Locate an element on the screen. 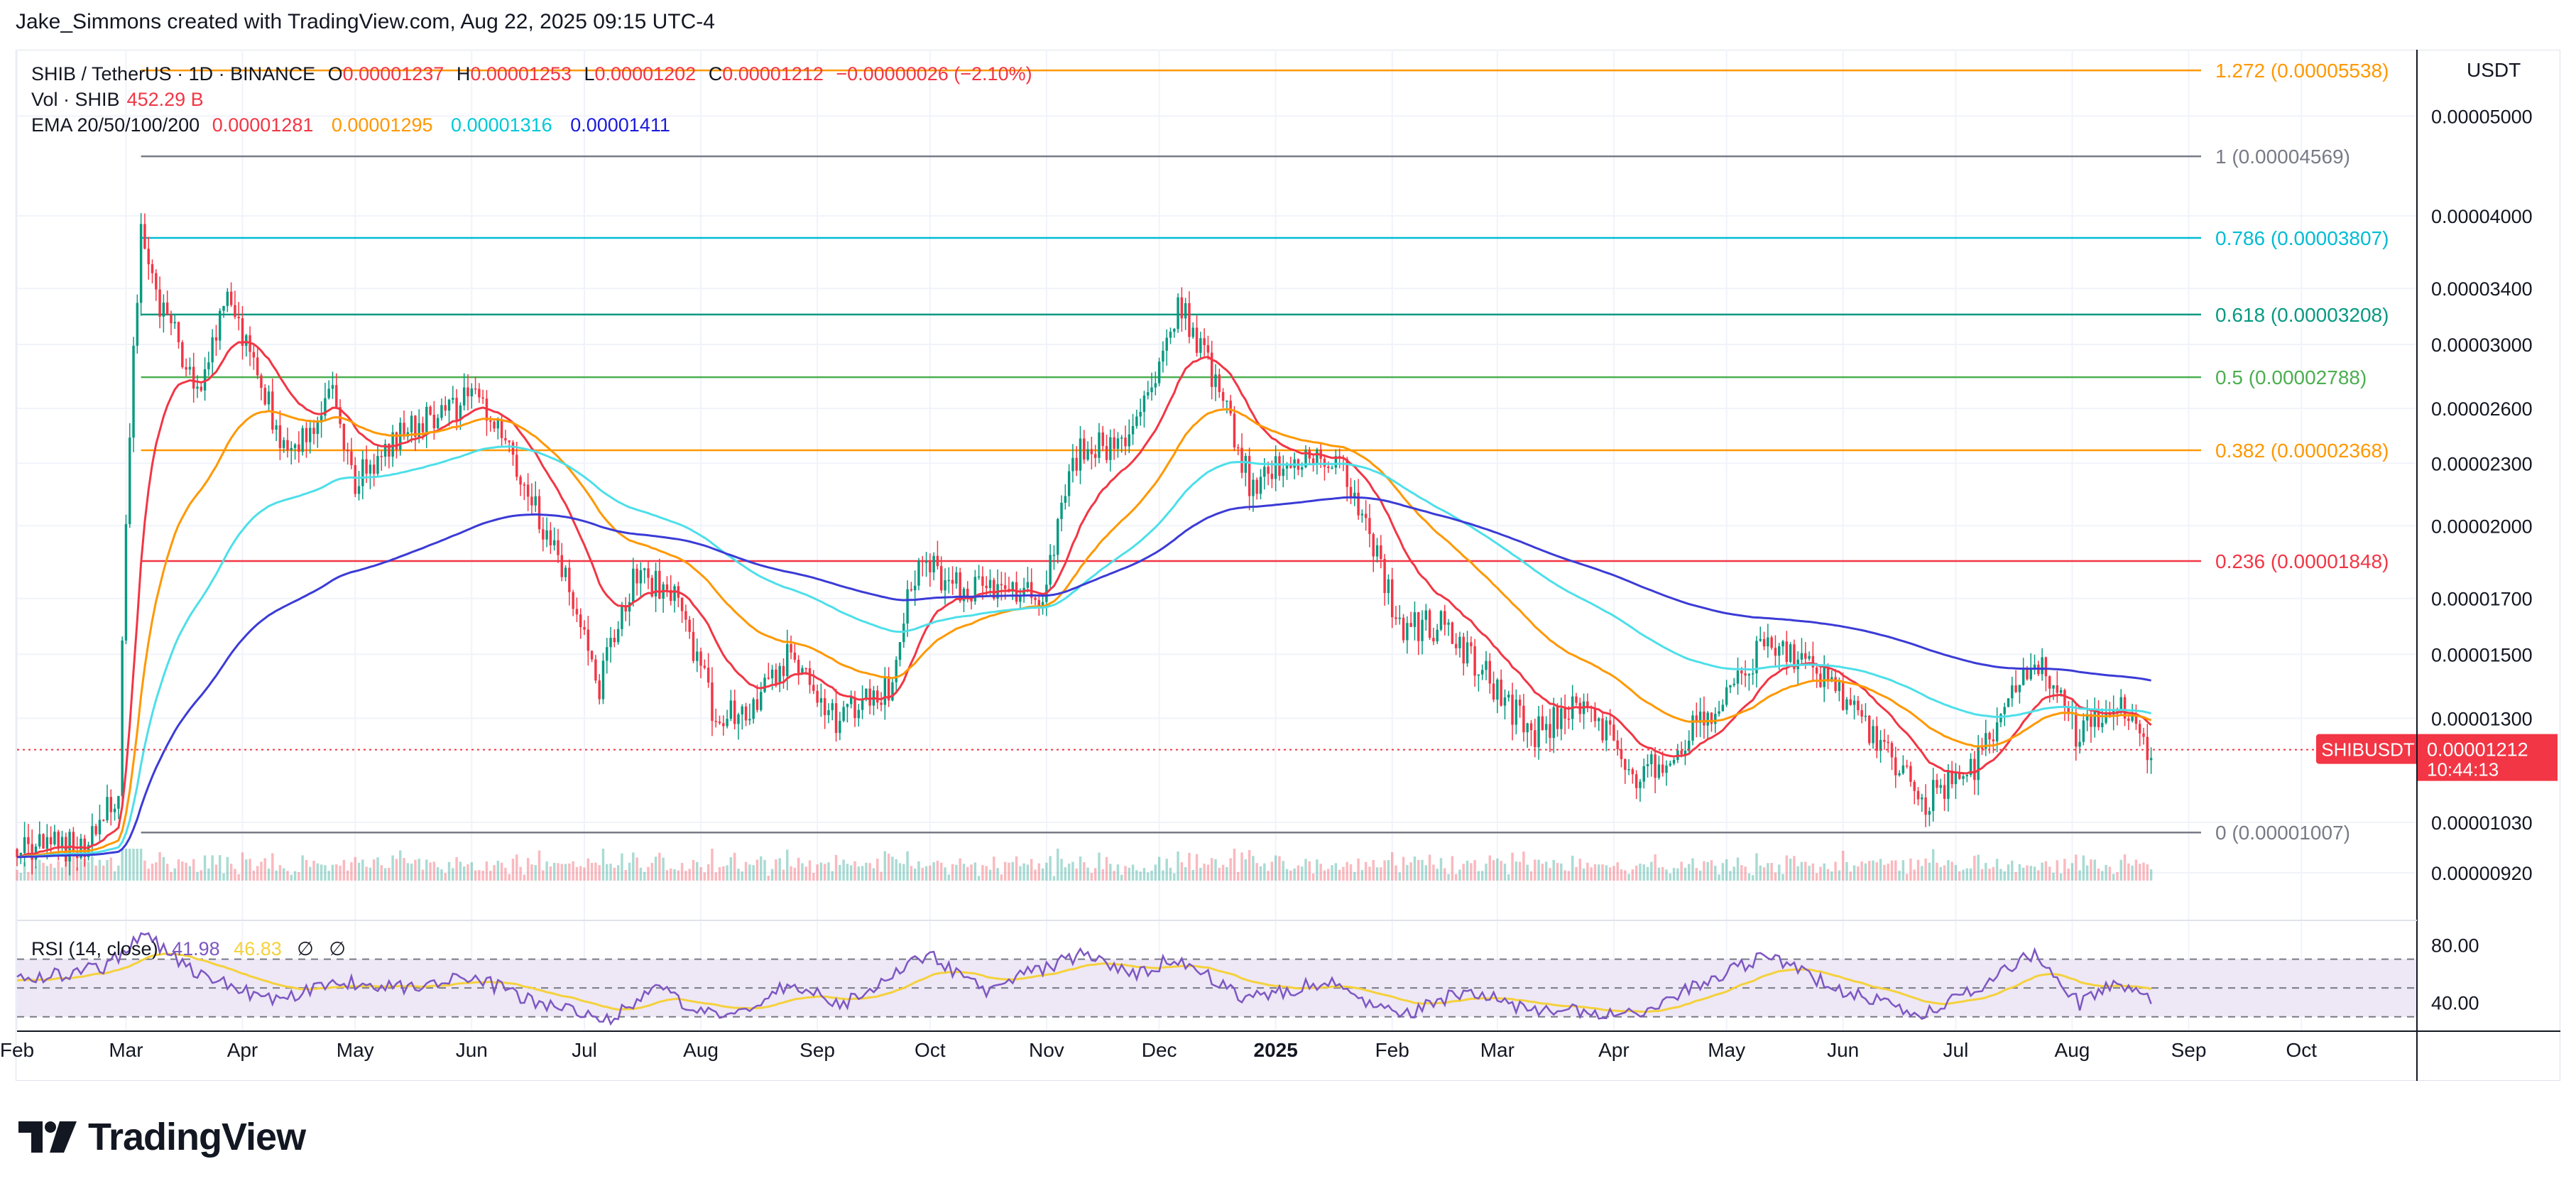 Image resolution: width=2576 pixels, height=1186 pixels. legend-change: −0.00000026 (−2.10%) is located at coordinates (934, 74).